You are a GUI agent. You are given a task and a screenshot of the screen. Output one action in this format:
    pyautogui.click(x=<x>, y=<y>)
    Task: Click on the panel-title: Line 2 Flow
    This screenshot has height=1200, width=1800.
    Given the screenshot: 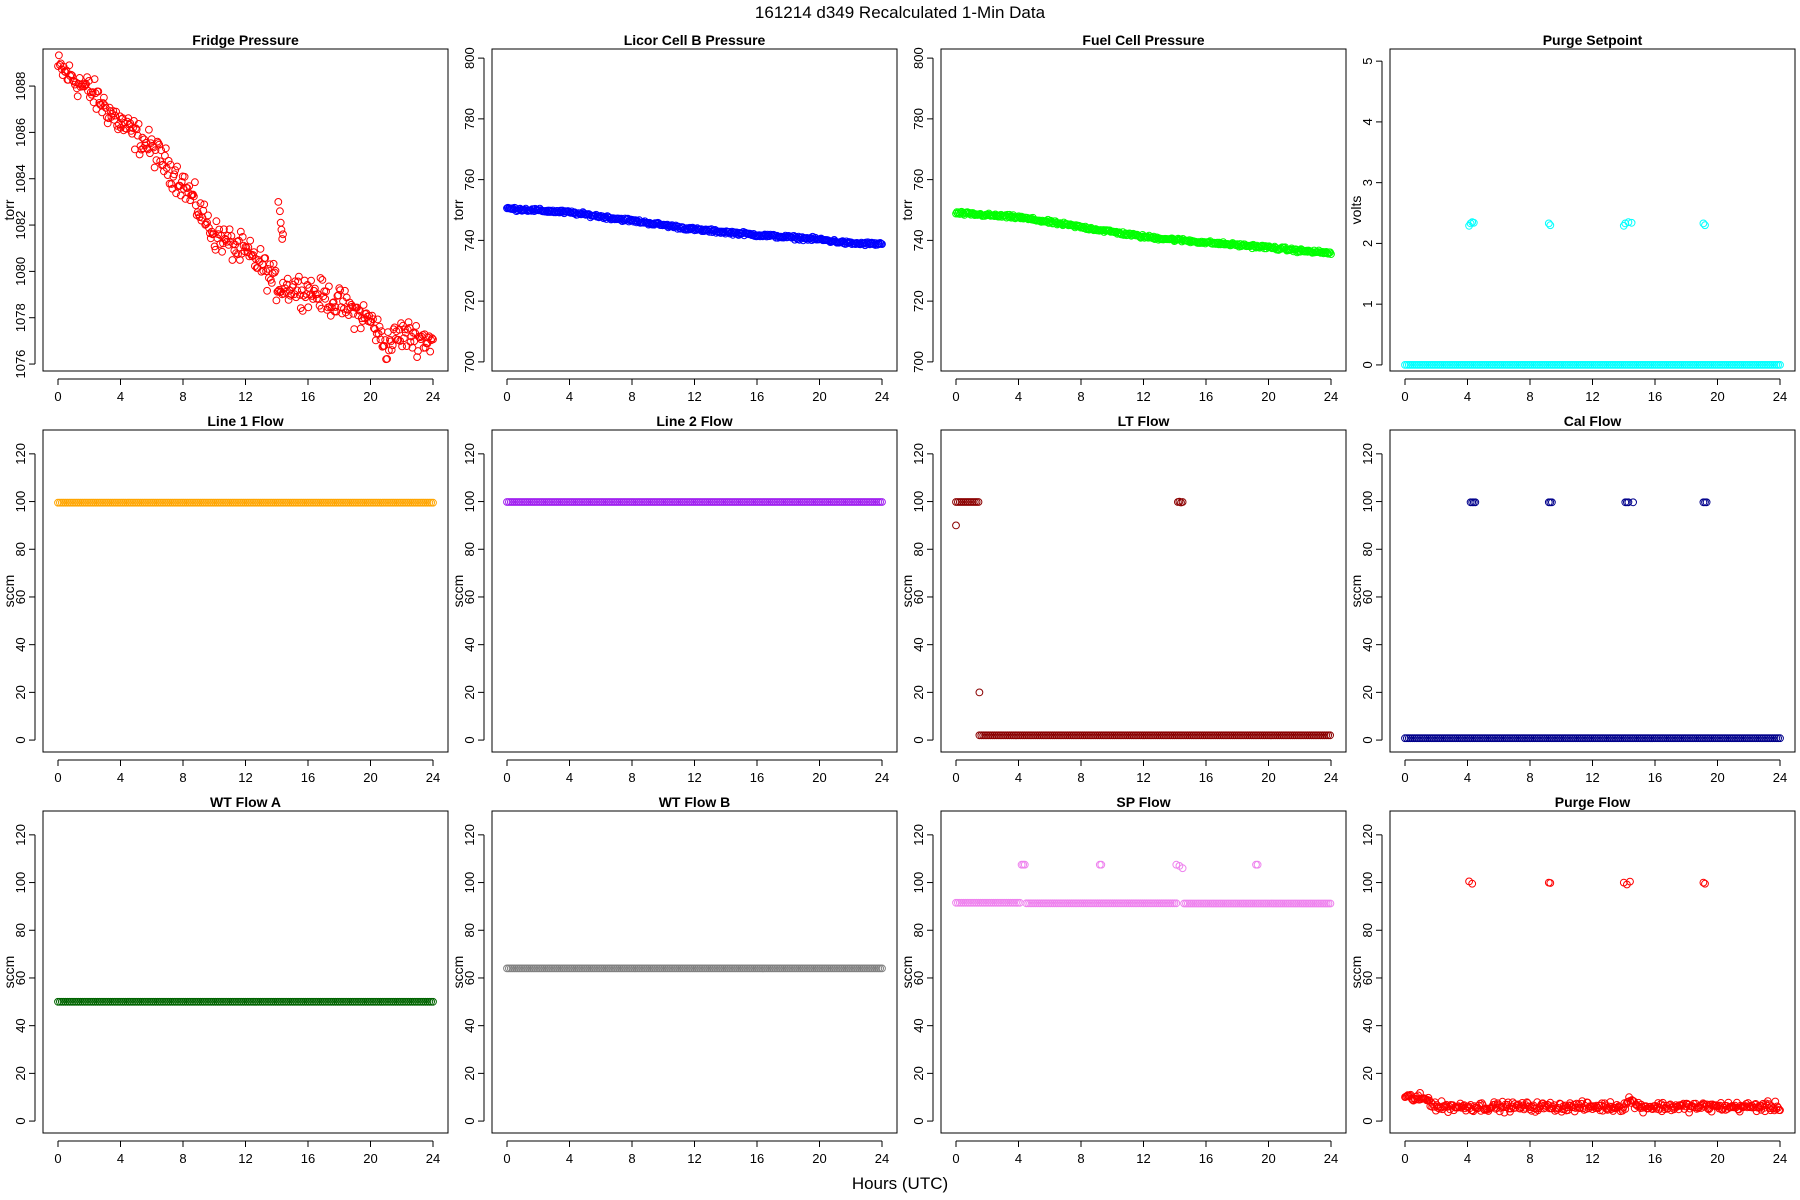 What is the action you would take?
    pyautogui.click(x=694, y=421)
    